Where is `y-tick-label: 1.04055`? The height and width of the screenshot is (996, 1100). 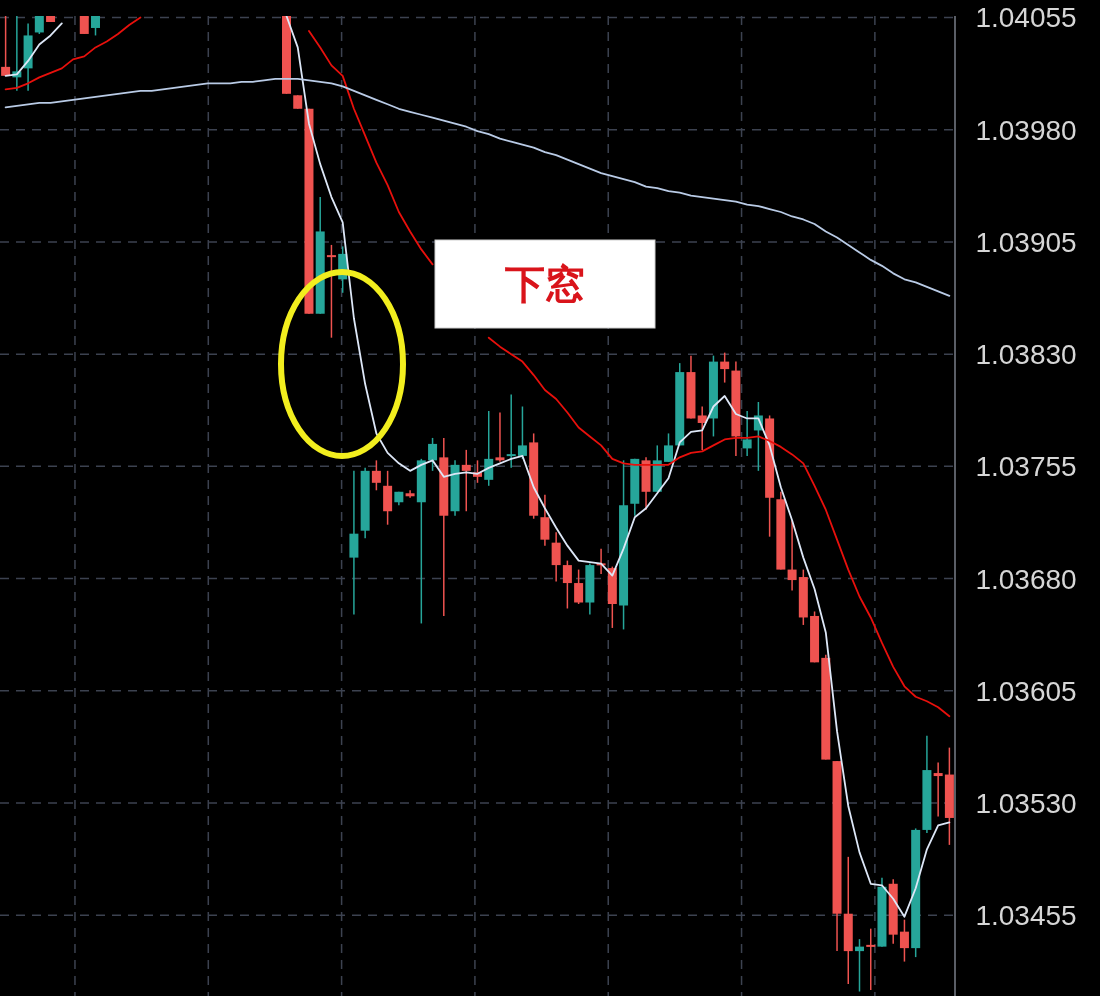
y-tick-label: 1.04055 is located at coordinates (1026, 18).